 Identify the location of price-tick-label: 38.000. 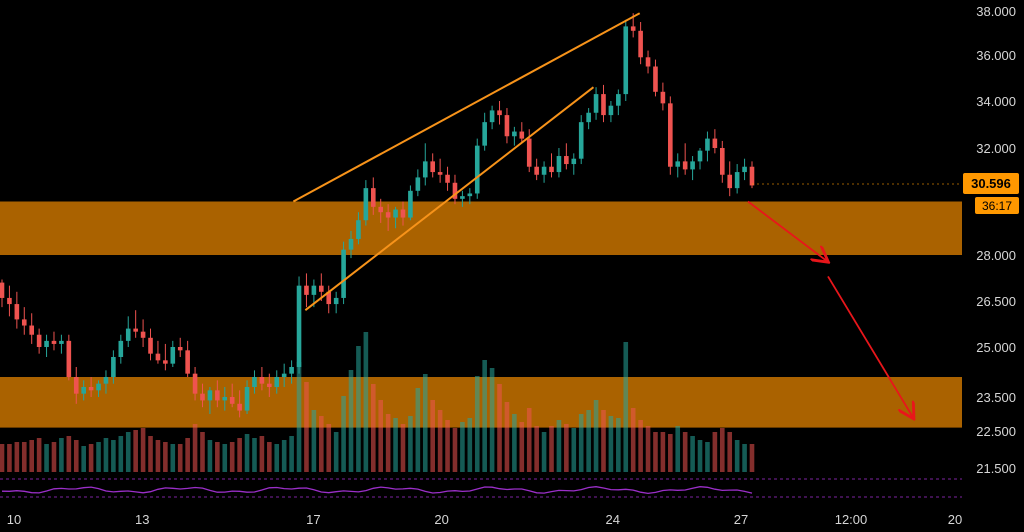
(996, 11).